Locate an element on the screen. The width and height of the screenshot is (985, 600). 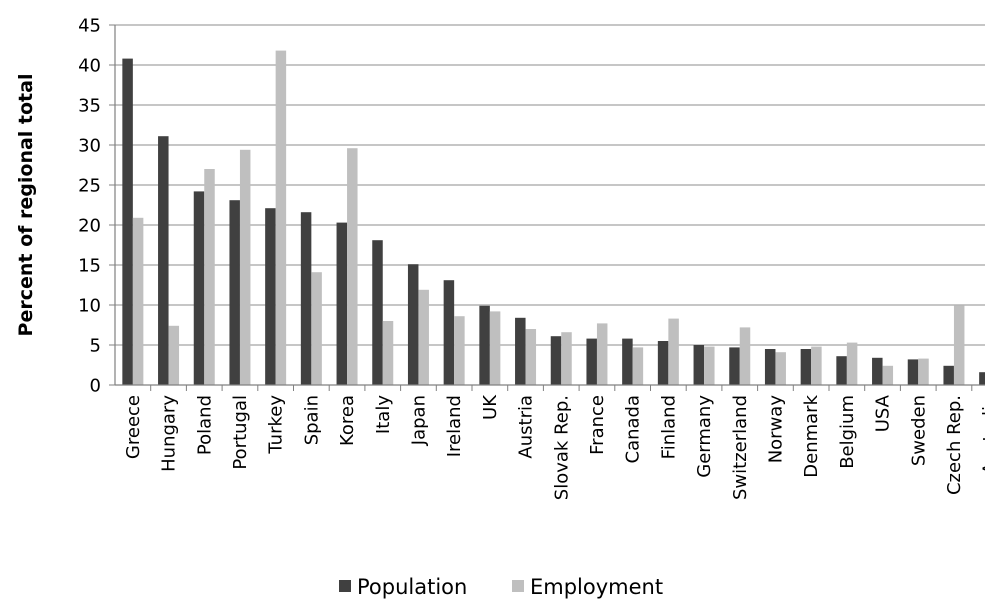
bar-employment-turkey is located at coordinates (281, 217).